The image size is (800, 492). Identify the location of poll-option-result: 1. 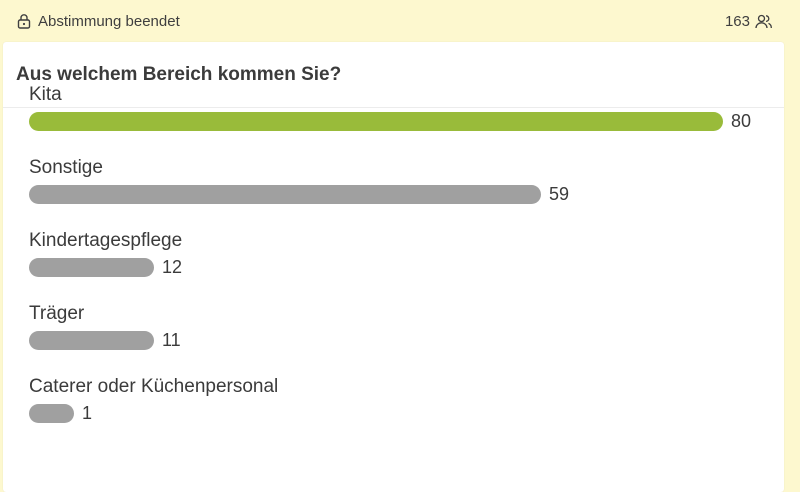
(399, 413).